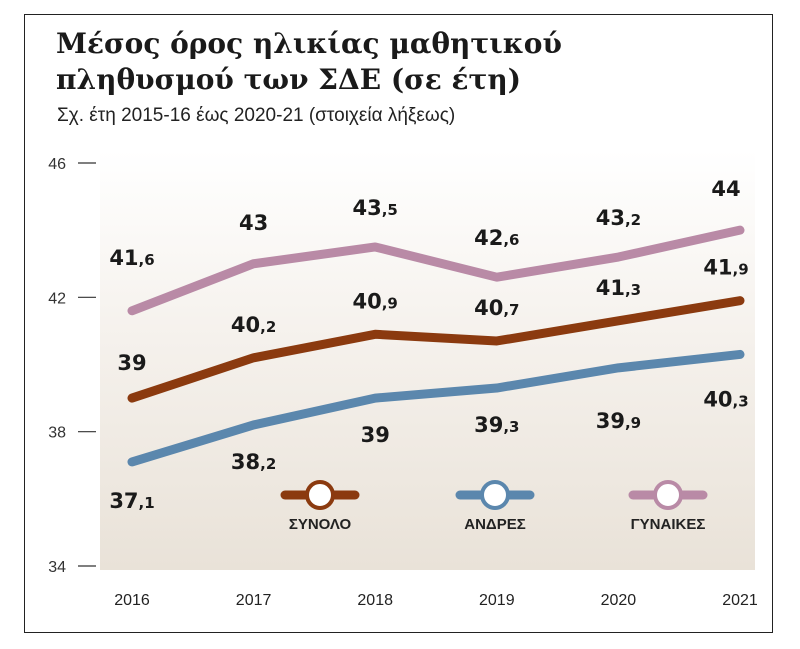  Describe the element at coordinates (375, 301) in the screenshot. I see `data-label: 40,9` at that location.